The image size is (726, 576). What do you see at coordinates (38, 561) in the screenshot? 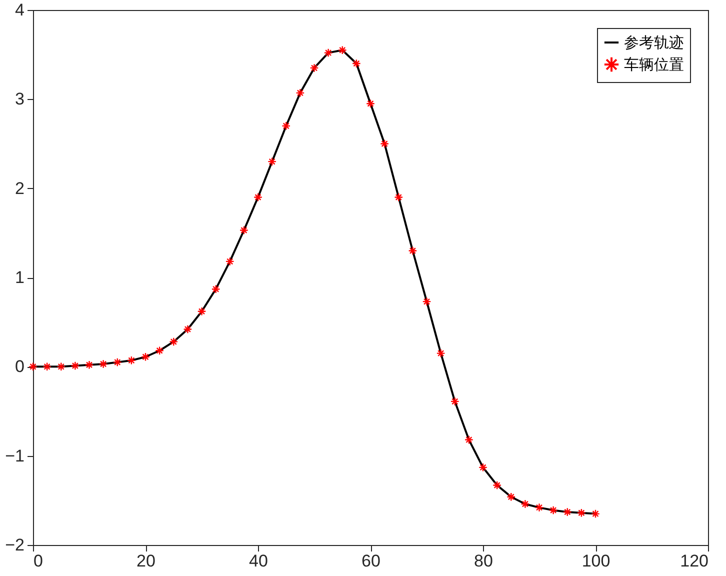
I see `x-tick-label: 0` at bounding box center [38, 561].